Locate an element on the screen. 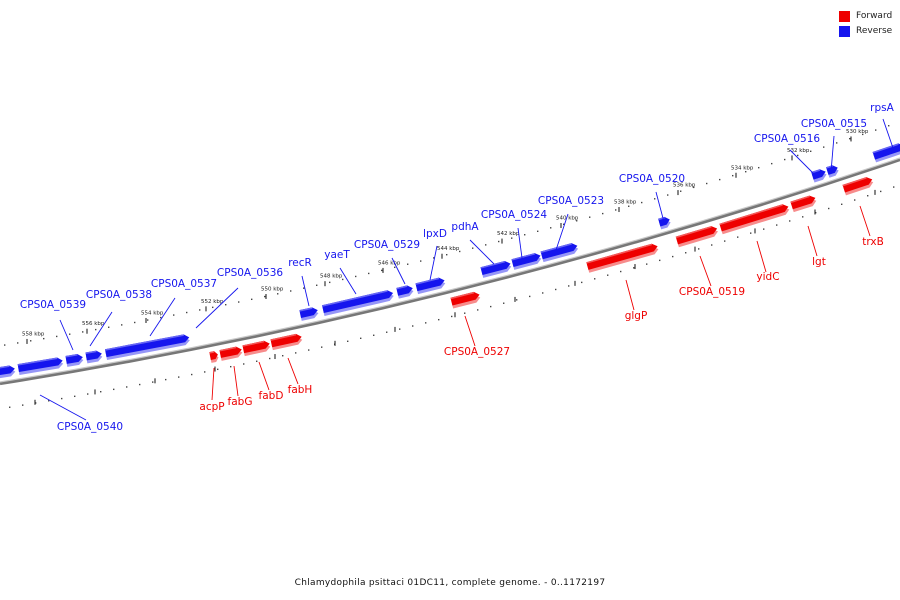 This screenshot has height=600, width=900. leader-recr is located at coordinates (305, 291).